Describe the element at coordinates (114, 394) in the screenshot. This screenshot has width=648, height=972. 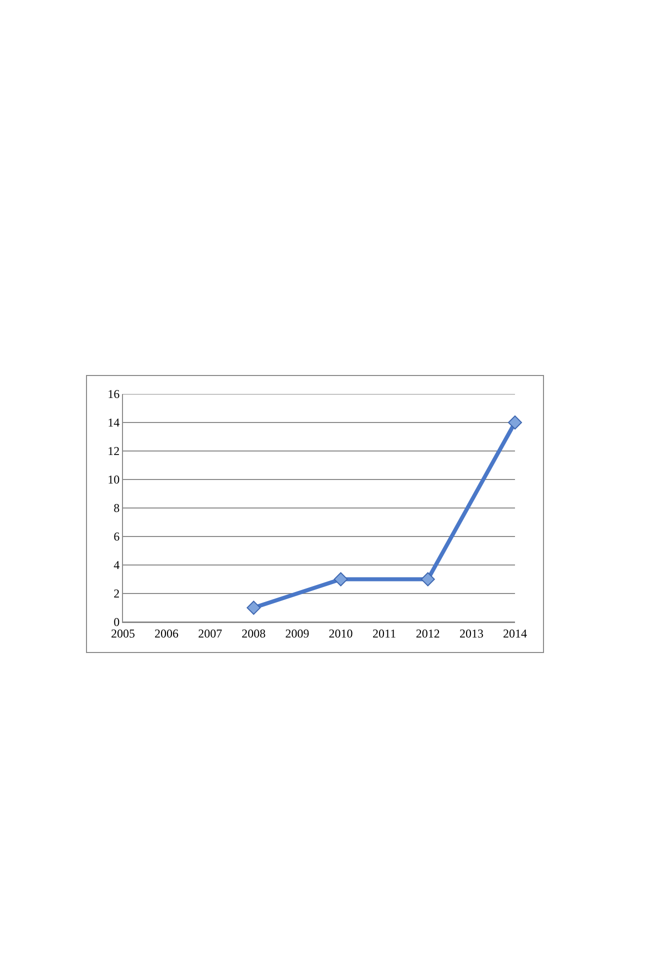
I see `y-tick-label: 16` at that location.